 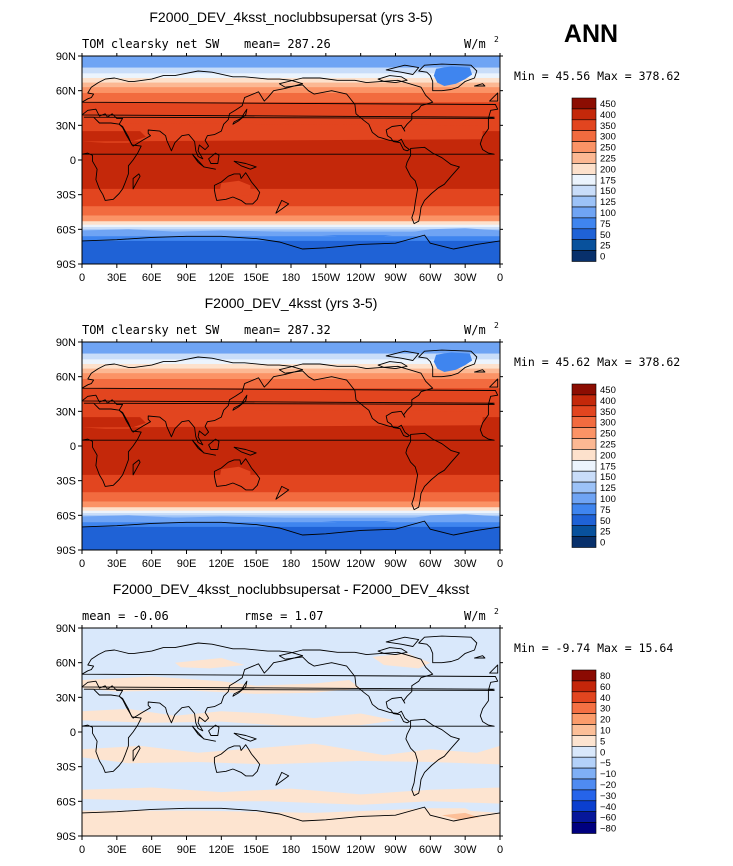 What do you see at coordinates (608, 213) in the screenshot?
I see `colorbar-label: 100` at bounding box center [608, 213].